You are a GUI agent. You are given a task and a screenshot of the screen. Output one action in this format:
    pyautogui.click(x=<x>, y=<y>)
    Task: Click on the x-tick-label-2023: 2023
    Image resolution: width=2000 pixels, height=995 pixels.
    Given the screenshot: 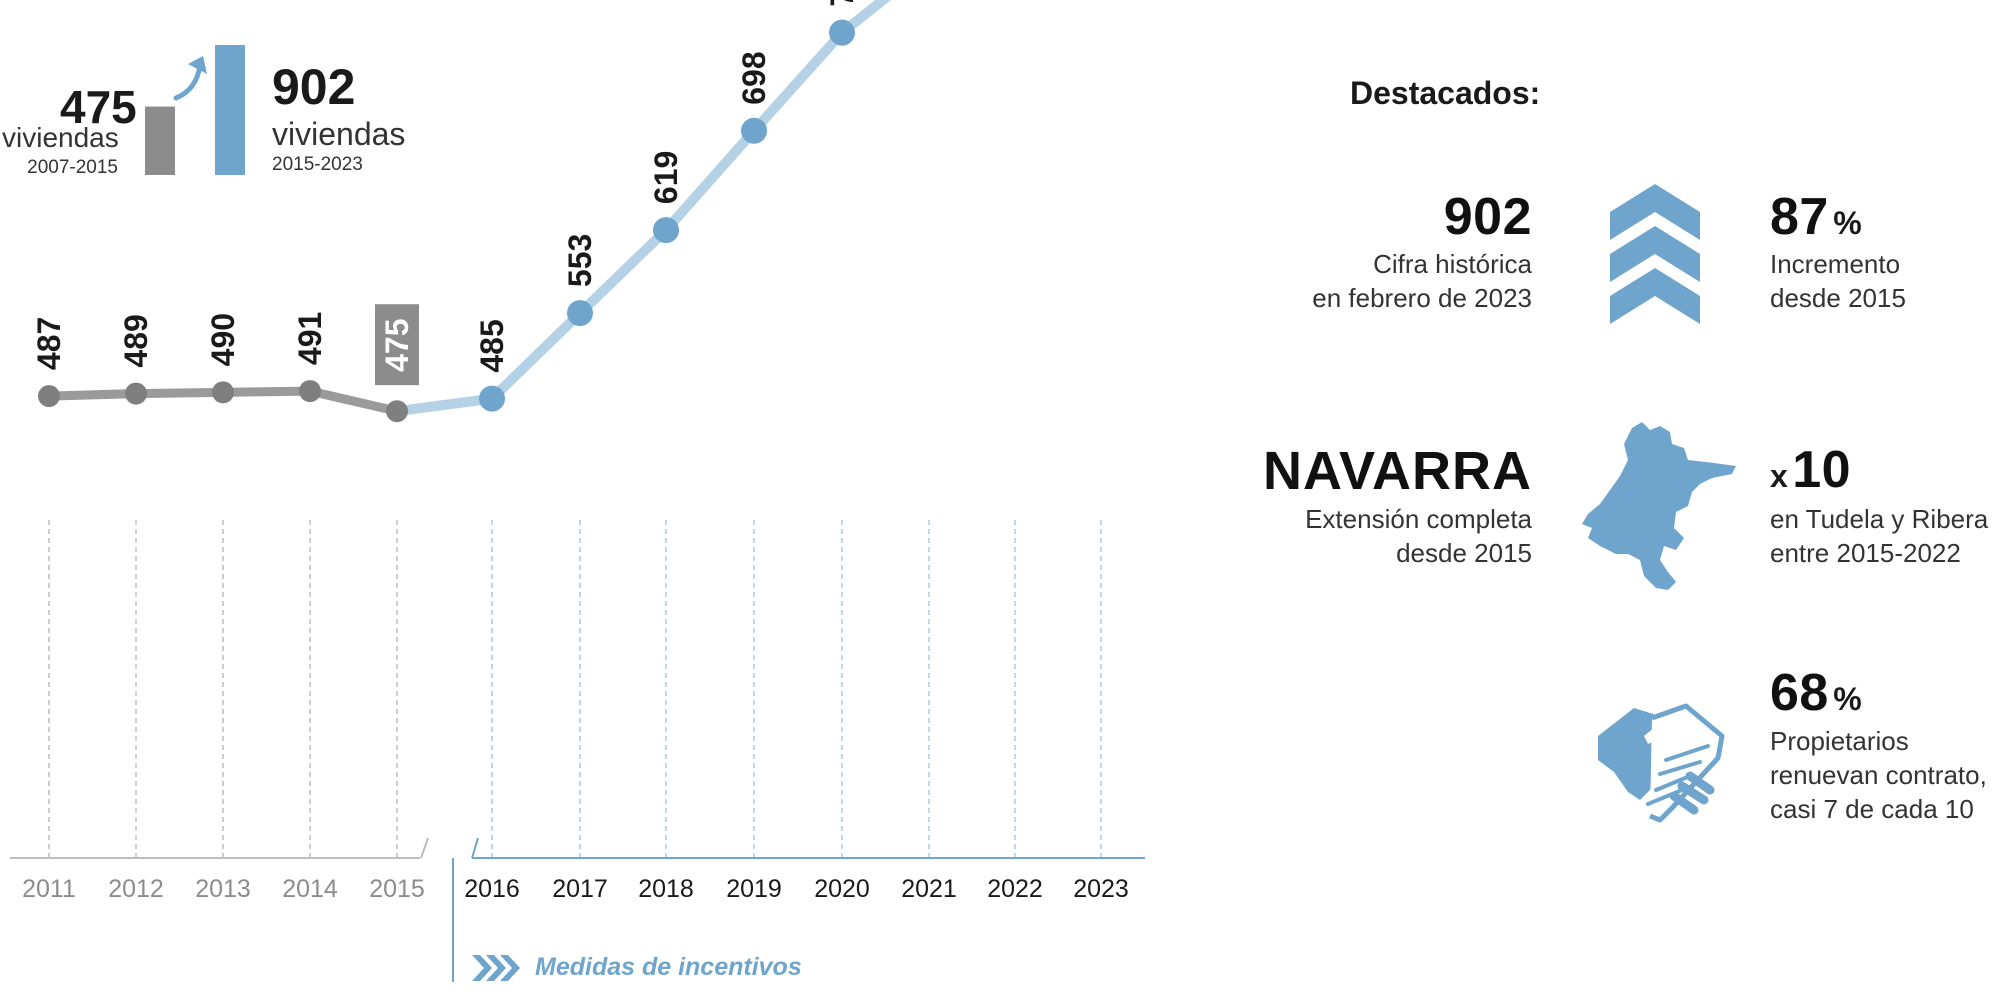 What is the action you would take?
    pyautogui.click(x=1101, y=889)
    